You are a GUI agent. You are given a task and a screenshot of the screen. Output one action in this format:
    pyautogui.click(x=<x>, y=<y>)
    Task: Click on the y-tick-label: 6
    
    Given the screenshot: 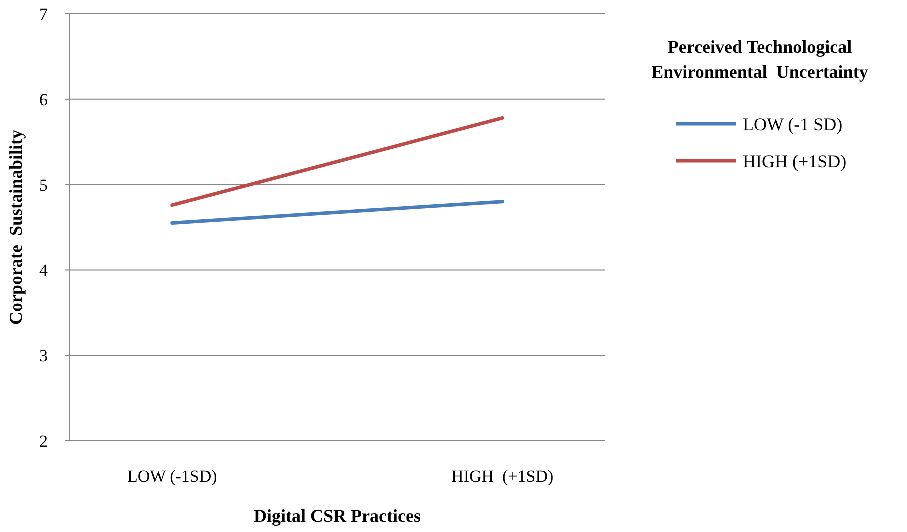 What is the action you would take?
    pyautogui.click(x=44, y=100)
    